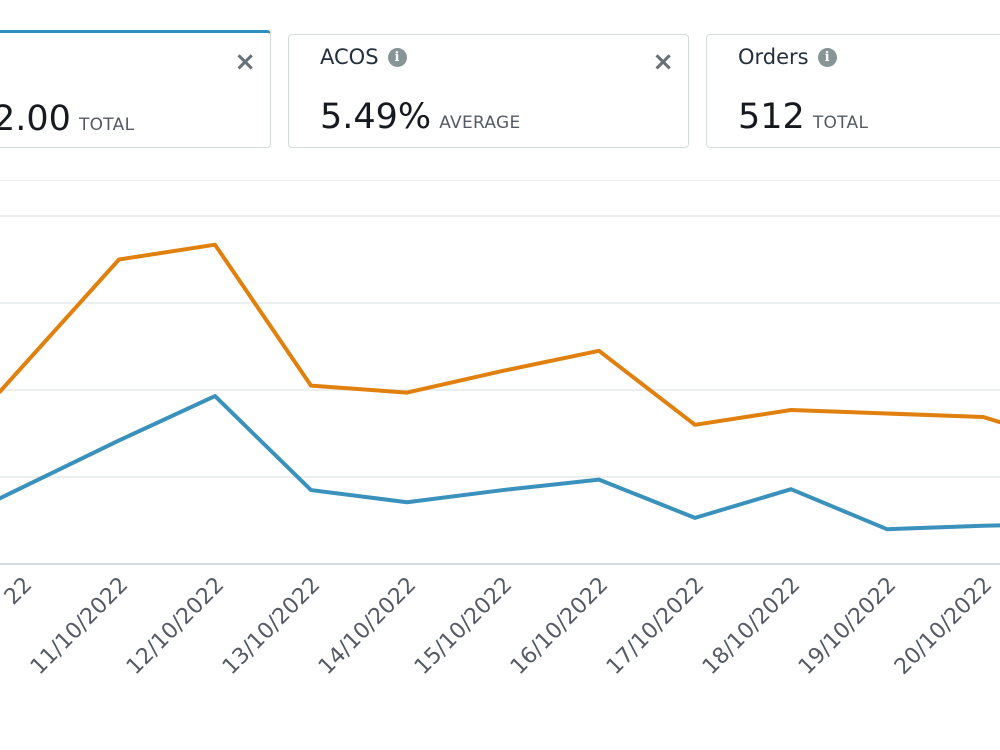 The width and height of the screenshot is (1000, 750). Describe the element at coordinates (35, 119) in the screenshot. I see `sales-value: 2.00` at that location.